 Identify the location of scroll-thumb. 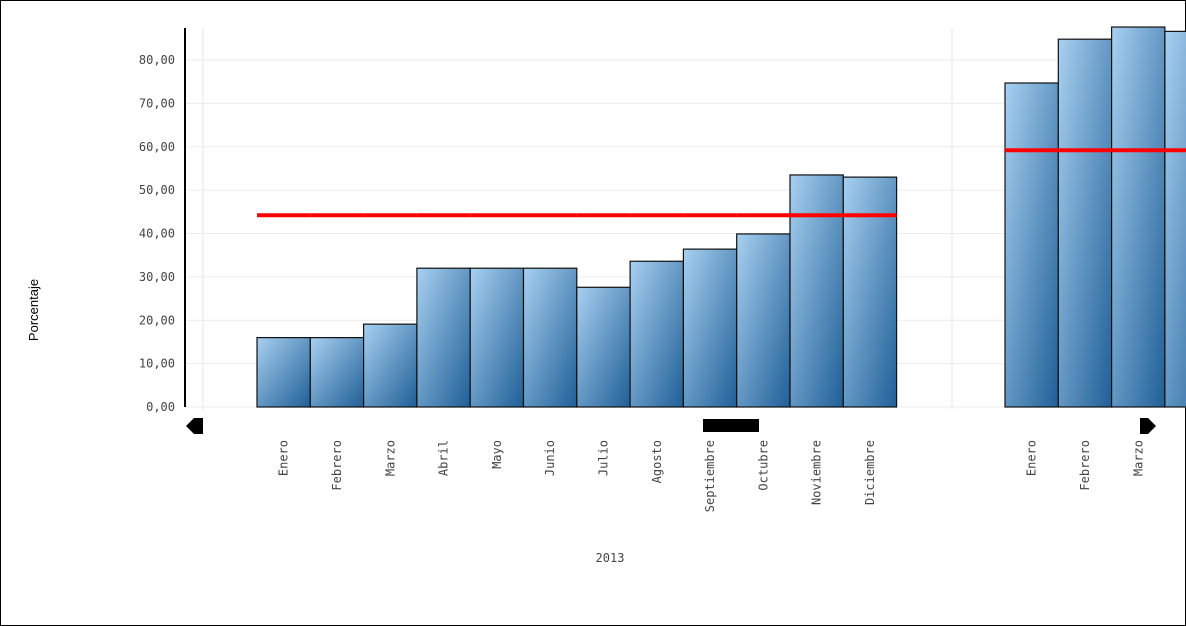
(731, 425).